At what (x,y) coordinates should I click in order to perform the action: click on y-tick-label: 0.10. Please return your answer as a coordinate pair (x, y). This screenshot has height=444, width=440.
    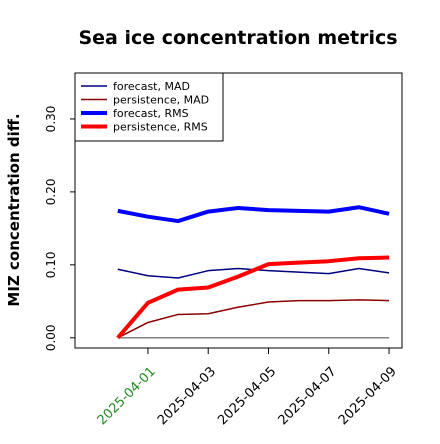
    Looking at the image, I should click on (51, 264).